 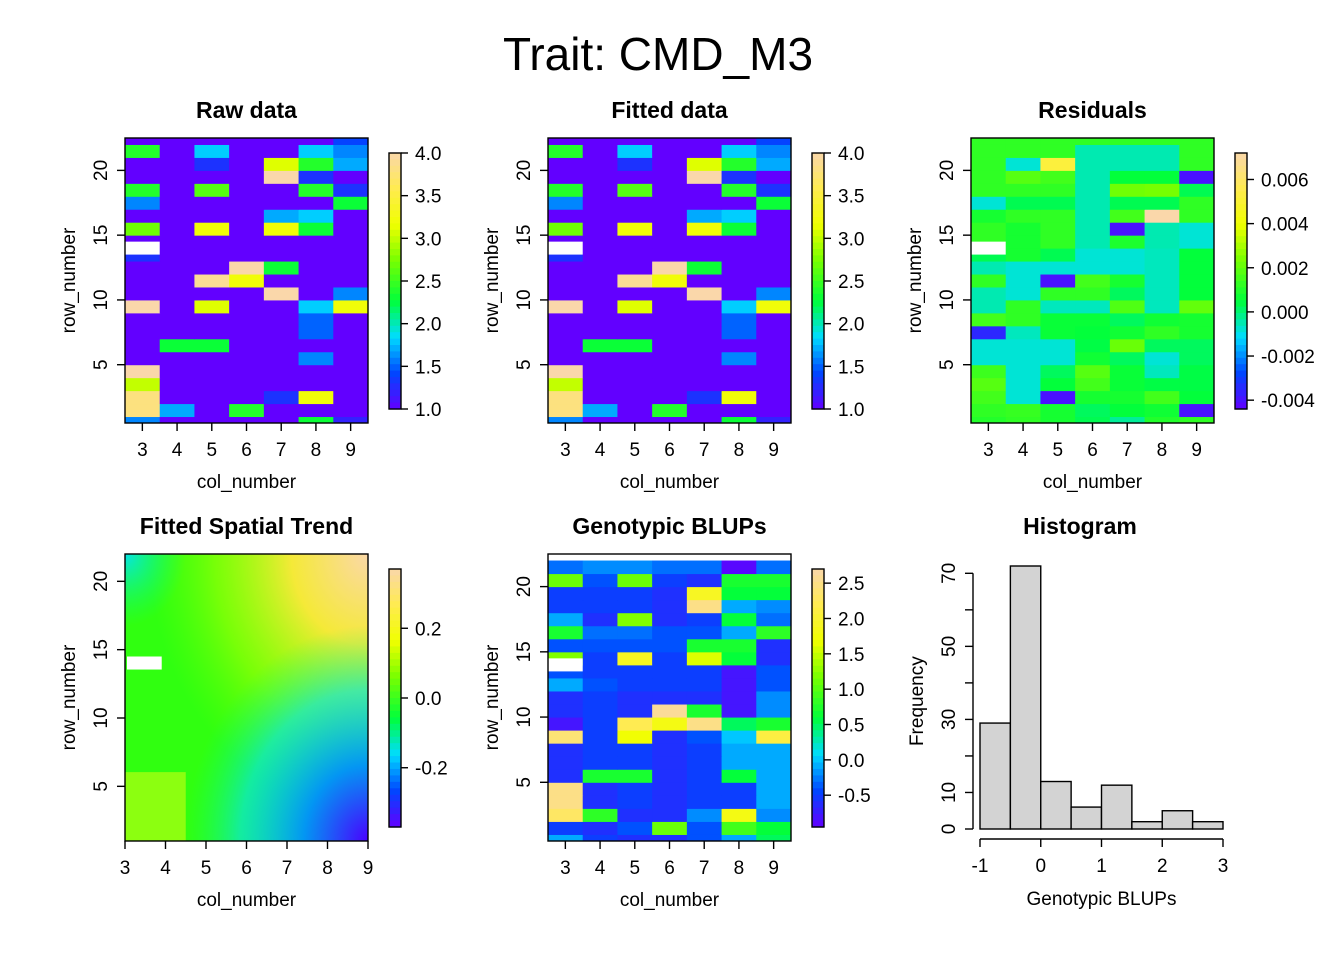 What do you see at coordinates (1162, 866) in the screenshot?
I see `x-tick-label: 2` at bounding box center [1162, 866].